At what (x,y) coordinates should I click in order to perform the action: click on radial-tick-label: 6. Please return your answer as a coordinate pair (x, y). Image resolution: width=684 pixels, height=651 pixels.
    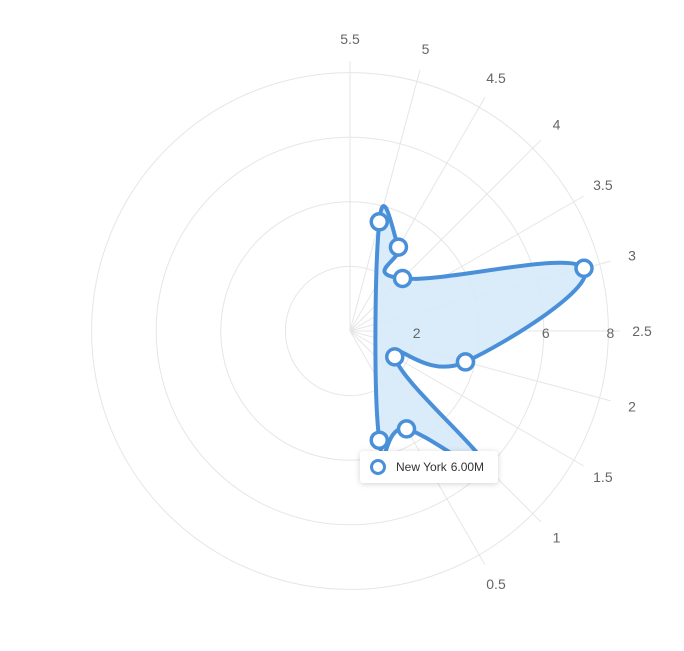
    Looking at the image, I should click on (546, 333).